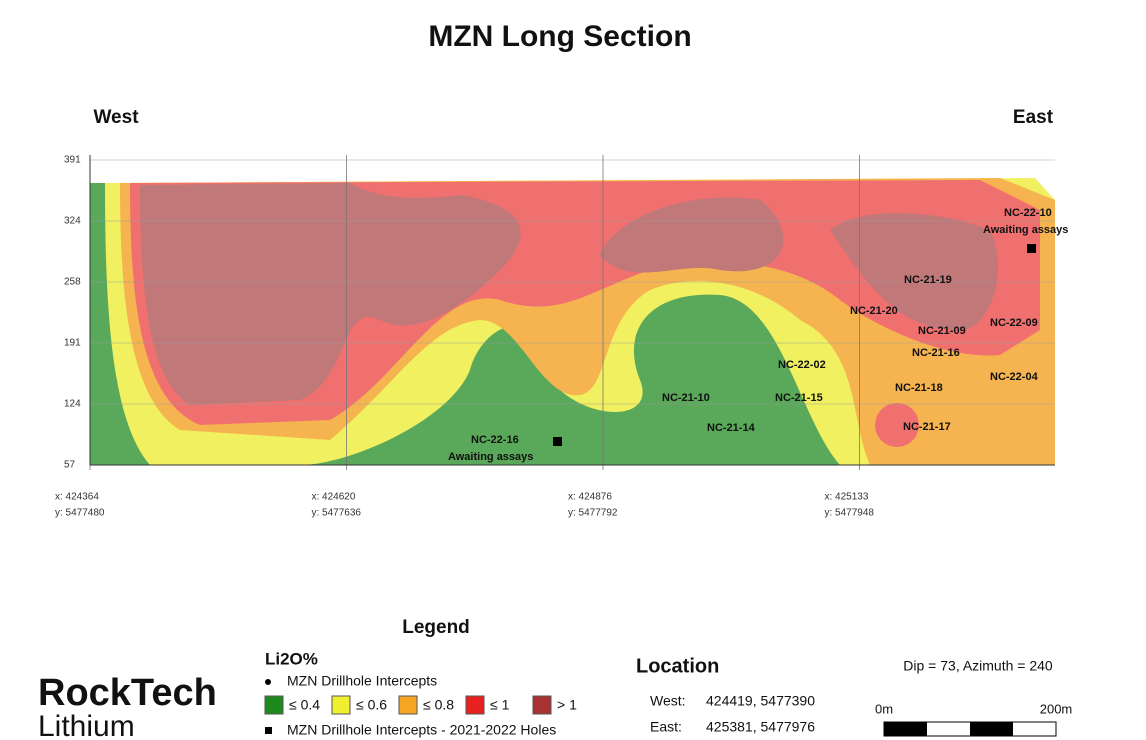 The width and height of the screenshot is (1146, 740). What do you see at coordinates (666, 727) in the screenshot?
I see `location-key: East:` at bounding box center [666, 727].